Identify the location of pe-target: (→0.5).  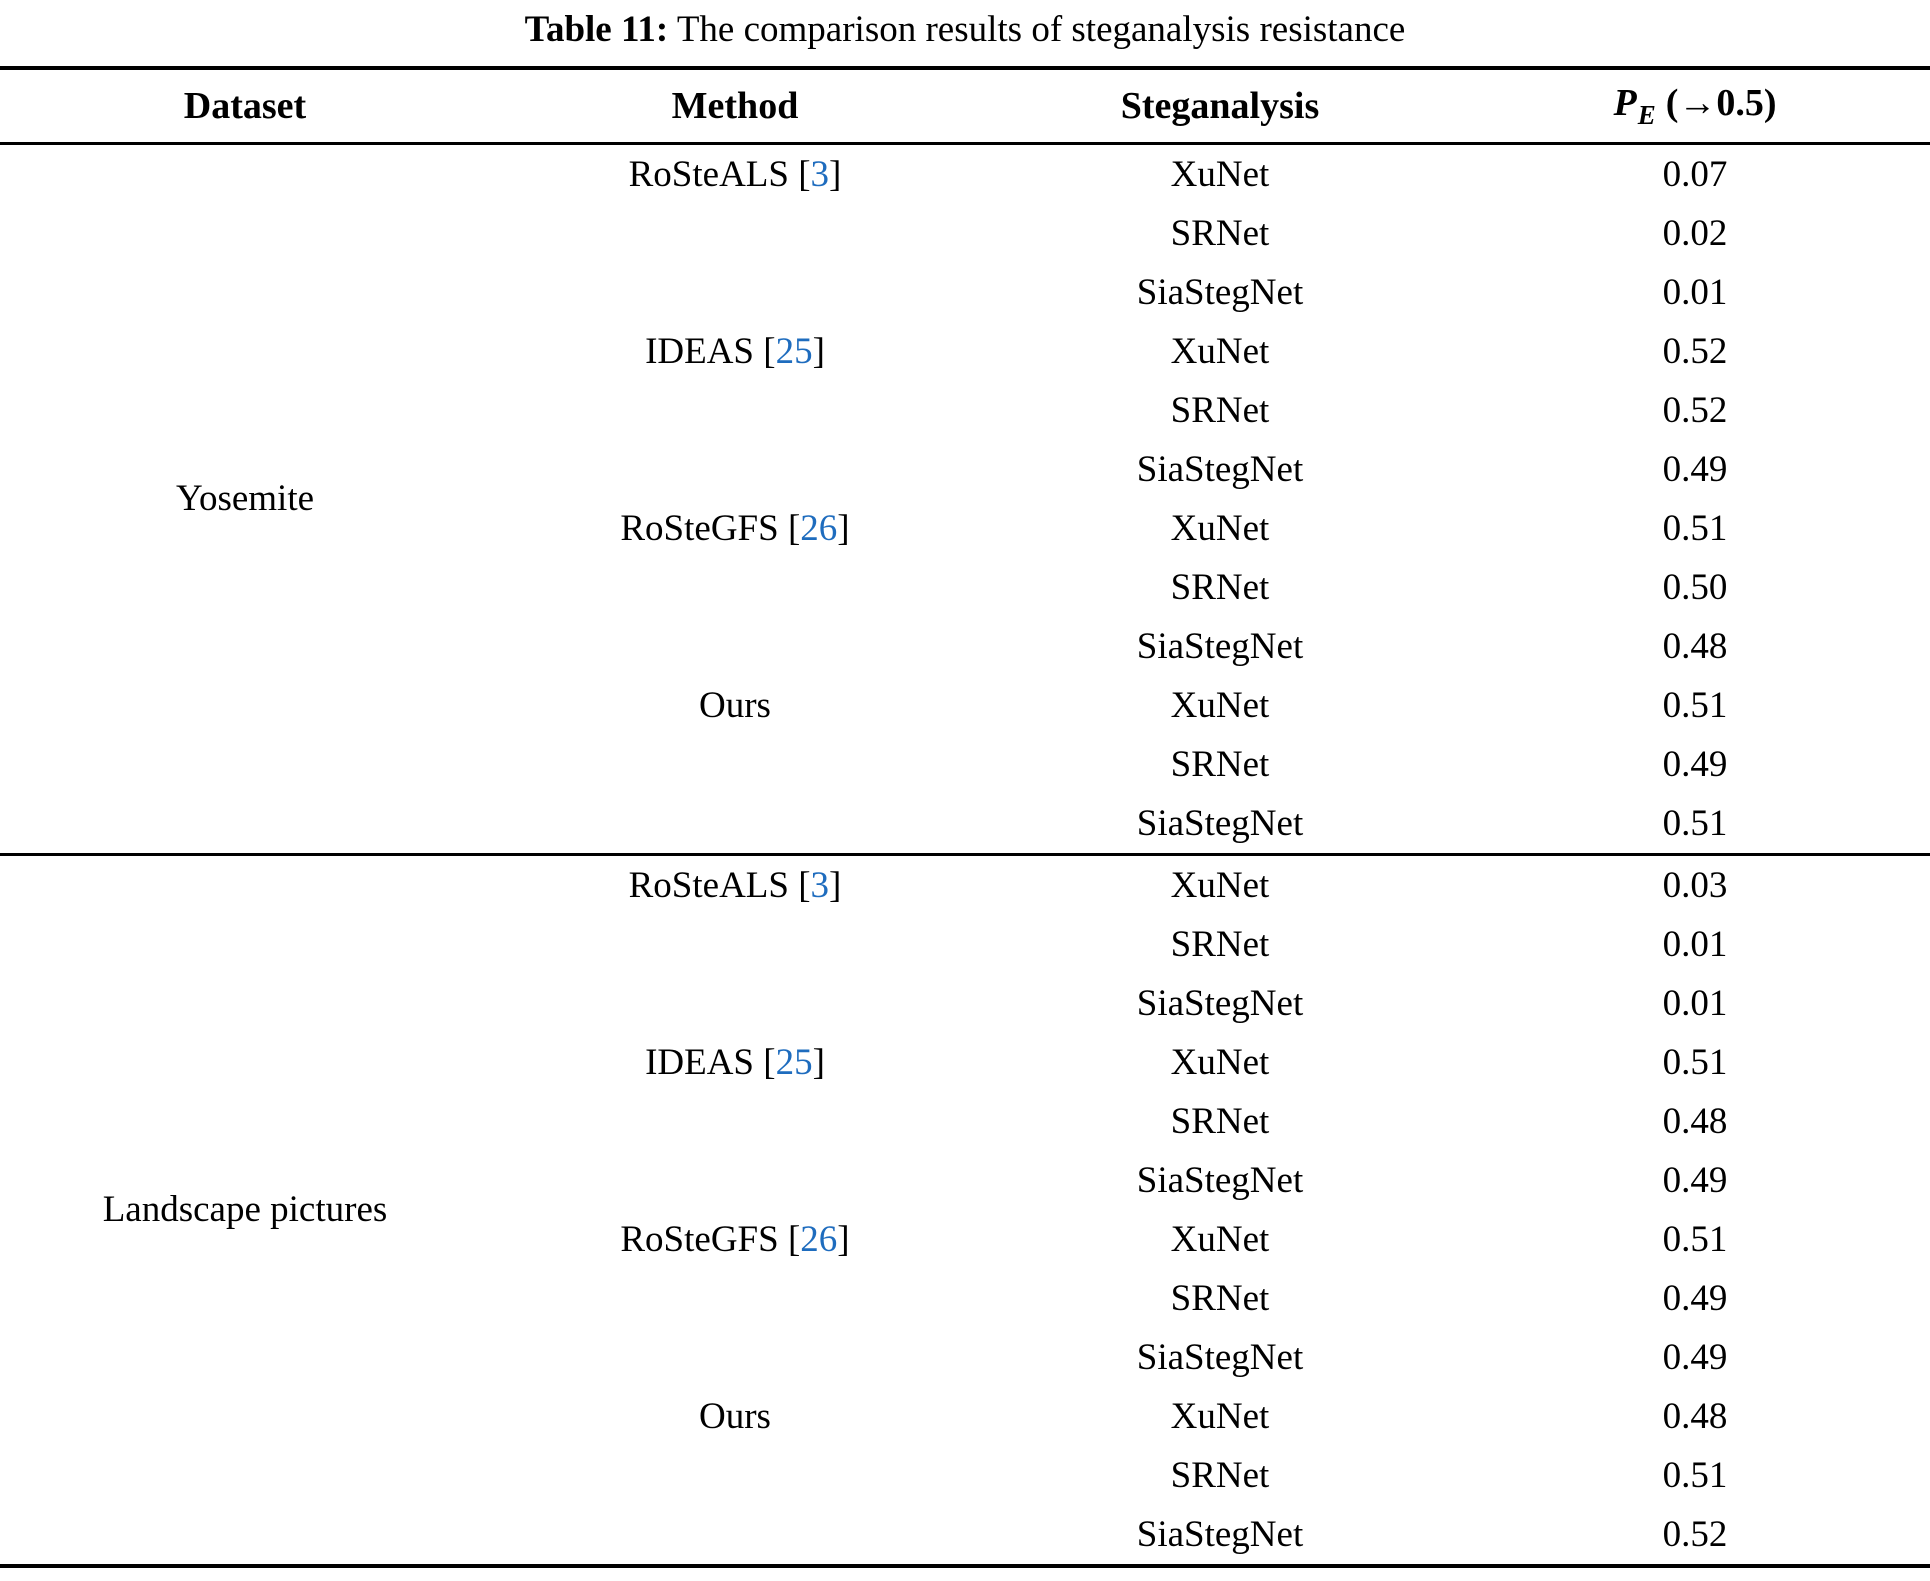
(1721, 102).